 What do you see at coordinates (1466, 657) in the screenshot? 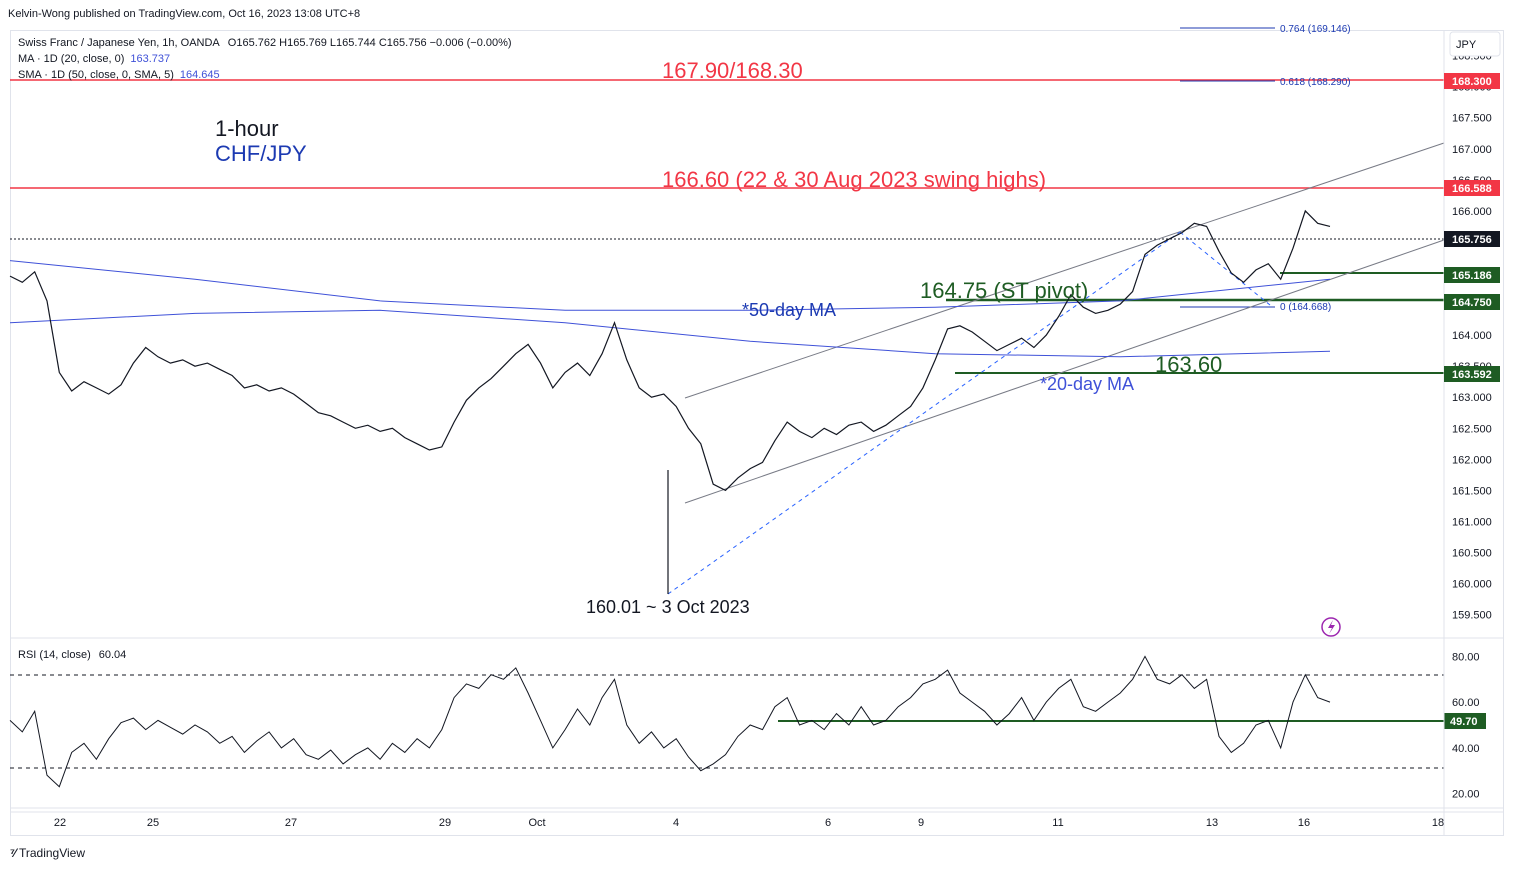
I see `rsi-y-tick-label: 80.00` at bounding box center [1466, 657].